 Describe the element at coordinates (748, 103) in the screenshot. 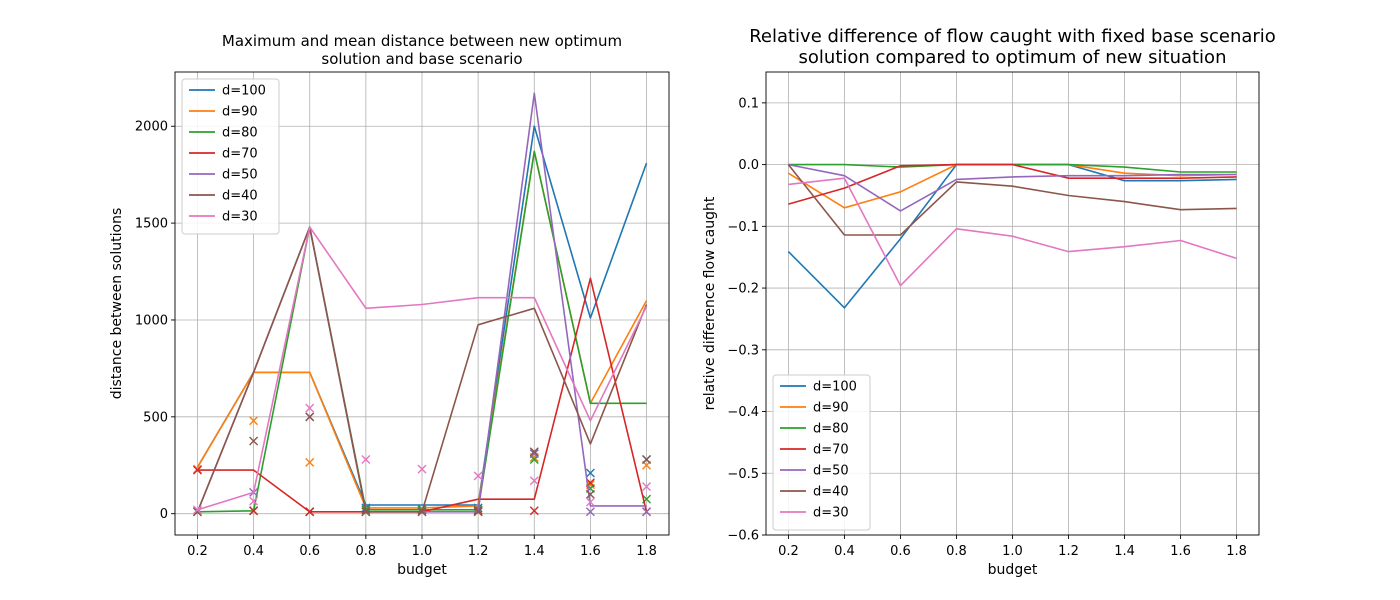

I see `y-tick-label: 0.1` at that location.